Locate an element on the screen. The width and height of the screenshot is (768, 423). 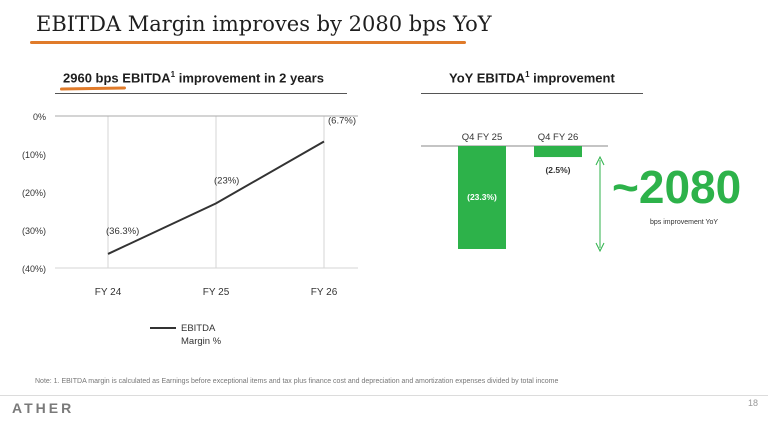
legend-label-line1: EBITDA is located at coordinates (198, 328).